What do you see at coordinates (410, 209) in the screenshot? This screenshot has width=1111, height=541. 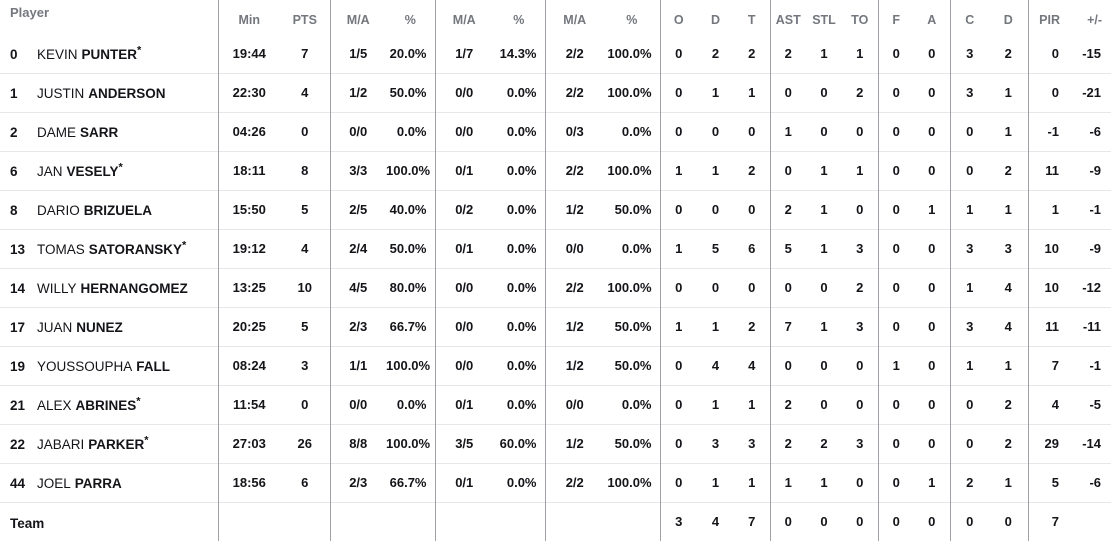 I see `stat-2pt-percent: 40.0%` at bounding box center [410, 209].